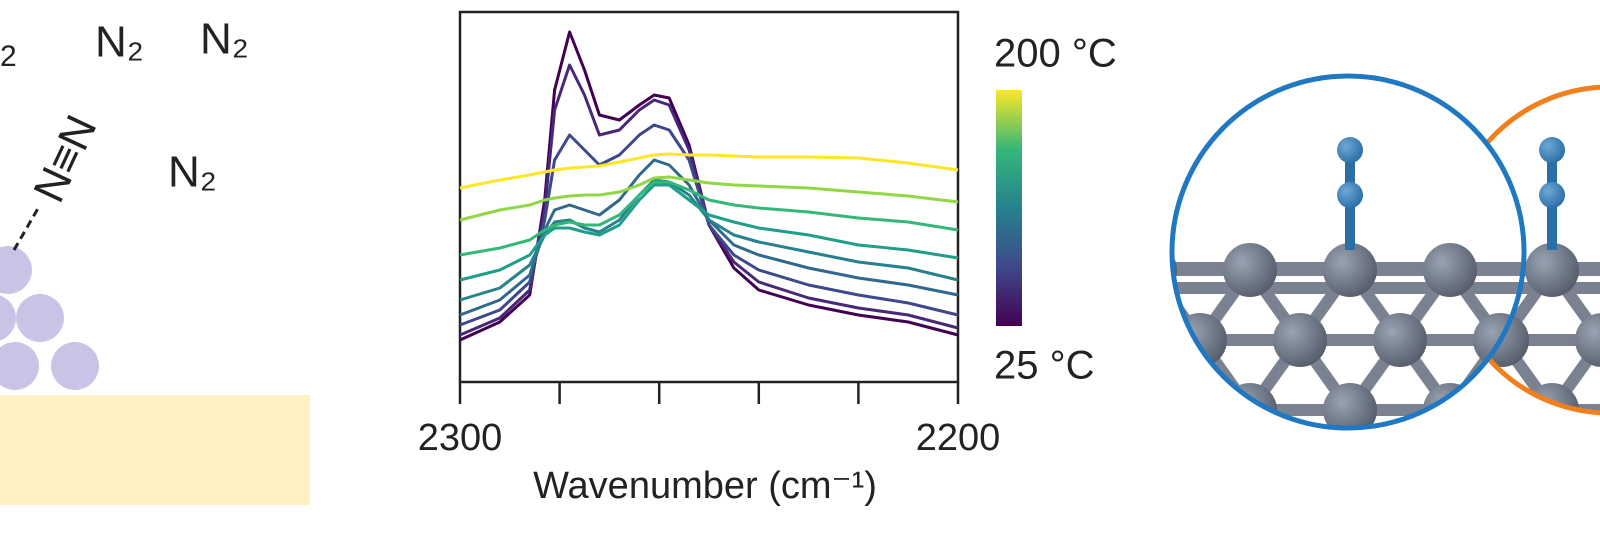 The height and width of the screenshot is (534, 1600). What do you see at coordinates (49, 318) in the screenshot?
I see `particle` at bounding box center [49, 318].